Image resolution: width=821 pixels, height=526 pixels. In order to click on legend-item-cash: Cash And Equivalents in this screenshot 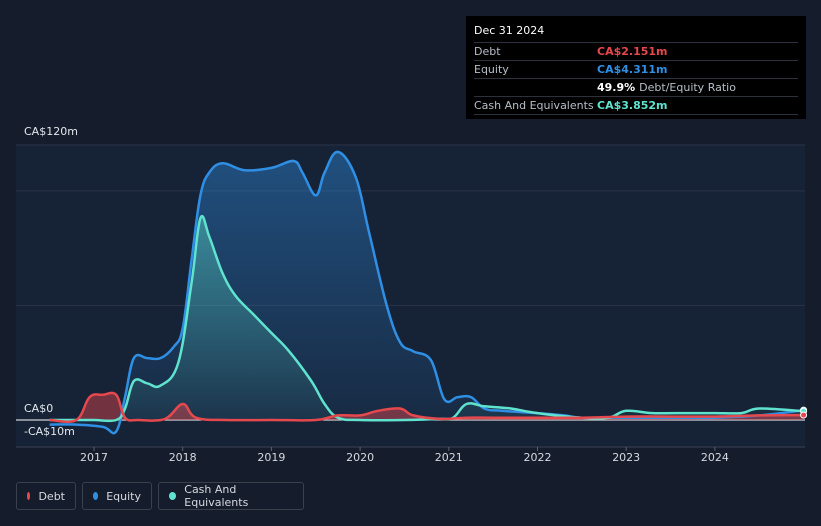, I will do `click(231, 496)`.